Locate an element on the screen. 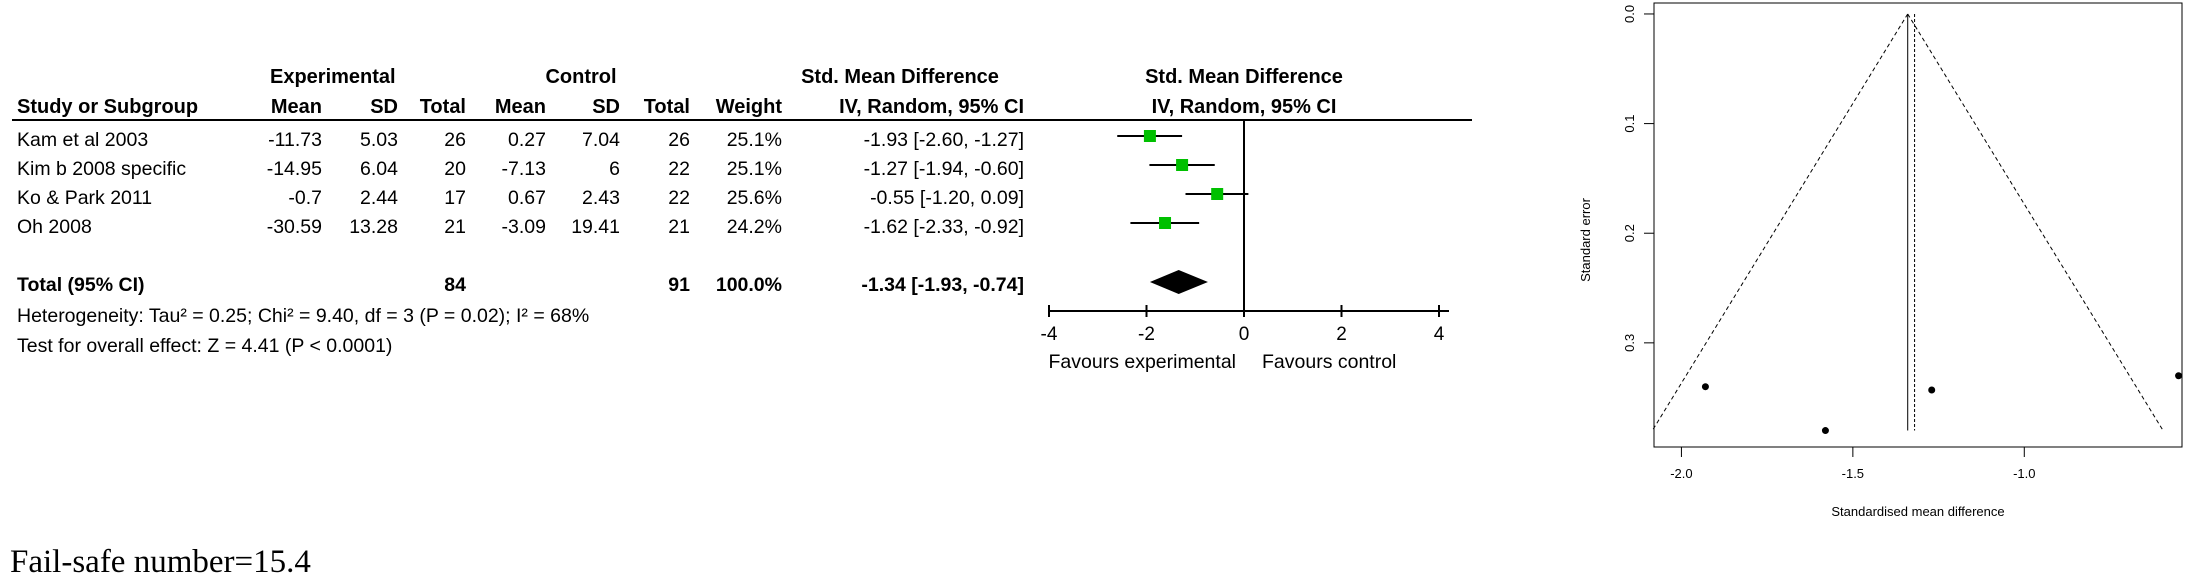 The width and height of the screenshot is (2190, 585). row-ctl-mean: 0.67 is located at coordinates (527, 198).